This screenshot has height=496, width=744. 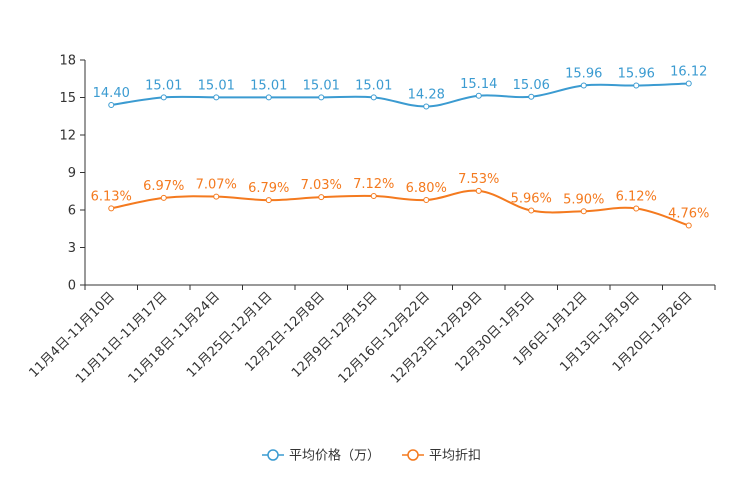 I want to click on data-label: 6.97%, so click(x=163, y=186).